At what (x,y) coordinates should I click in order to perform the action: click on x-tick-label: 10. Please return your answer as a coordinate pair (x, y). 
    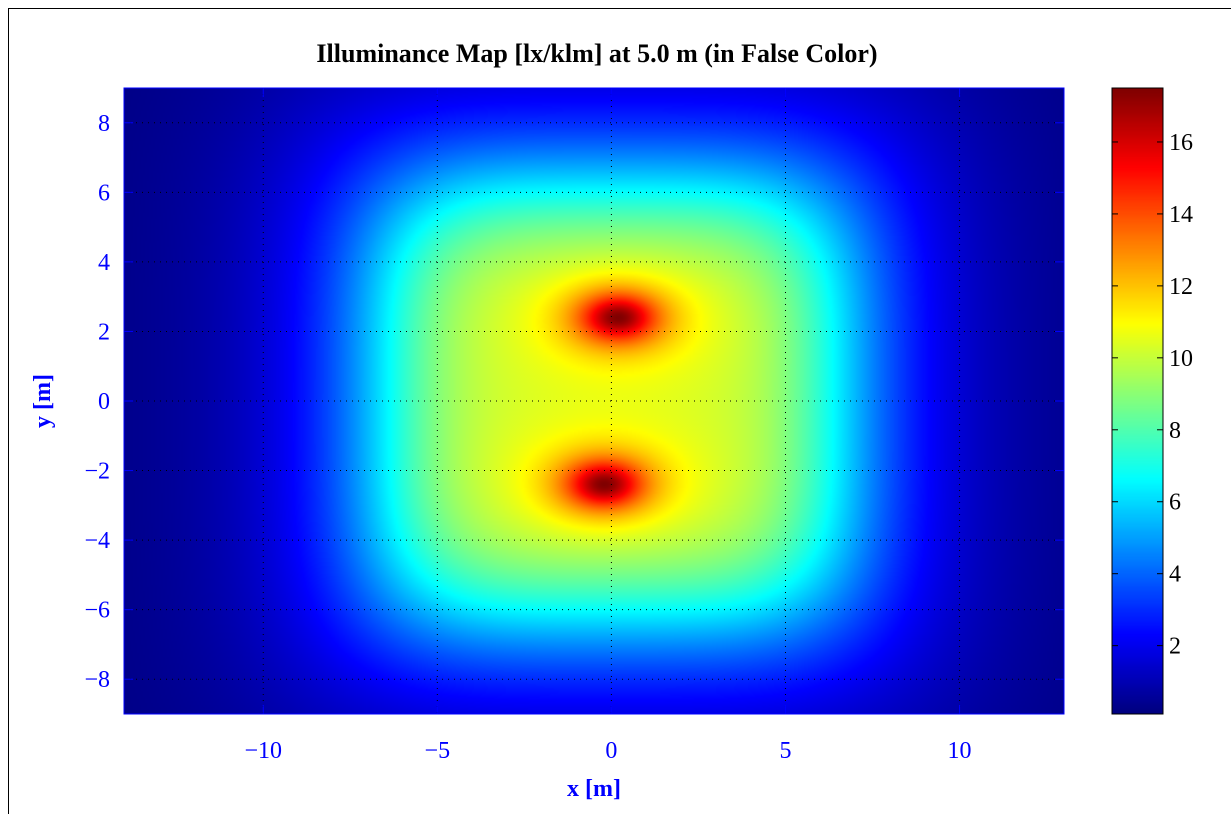
    Looking at the image, I should click on (960, 751).